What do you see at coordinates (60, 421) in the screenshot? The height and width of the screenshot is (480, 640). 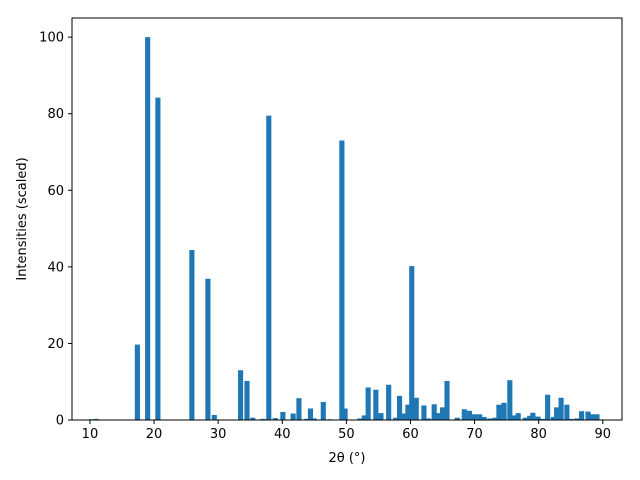 I see `y-tick-label: 0` at bounding box center [60, 421].